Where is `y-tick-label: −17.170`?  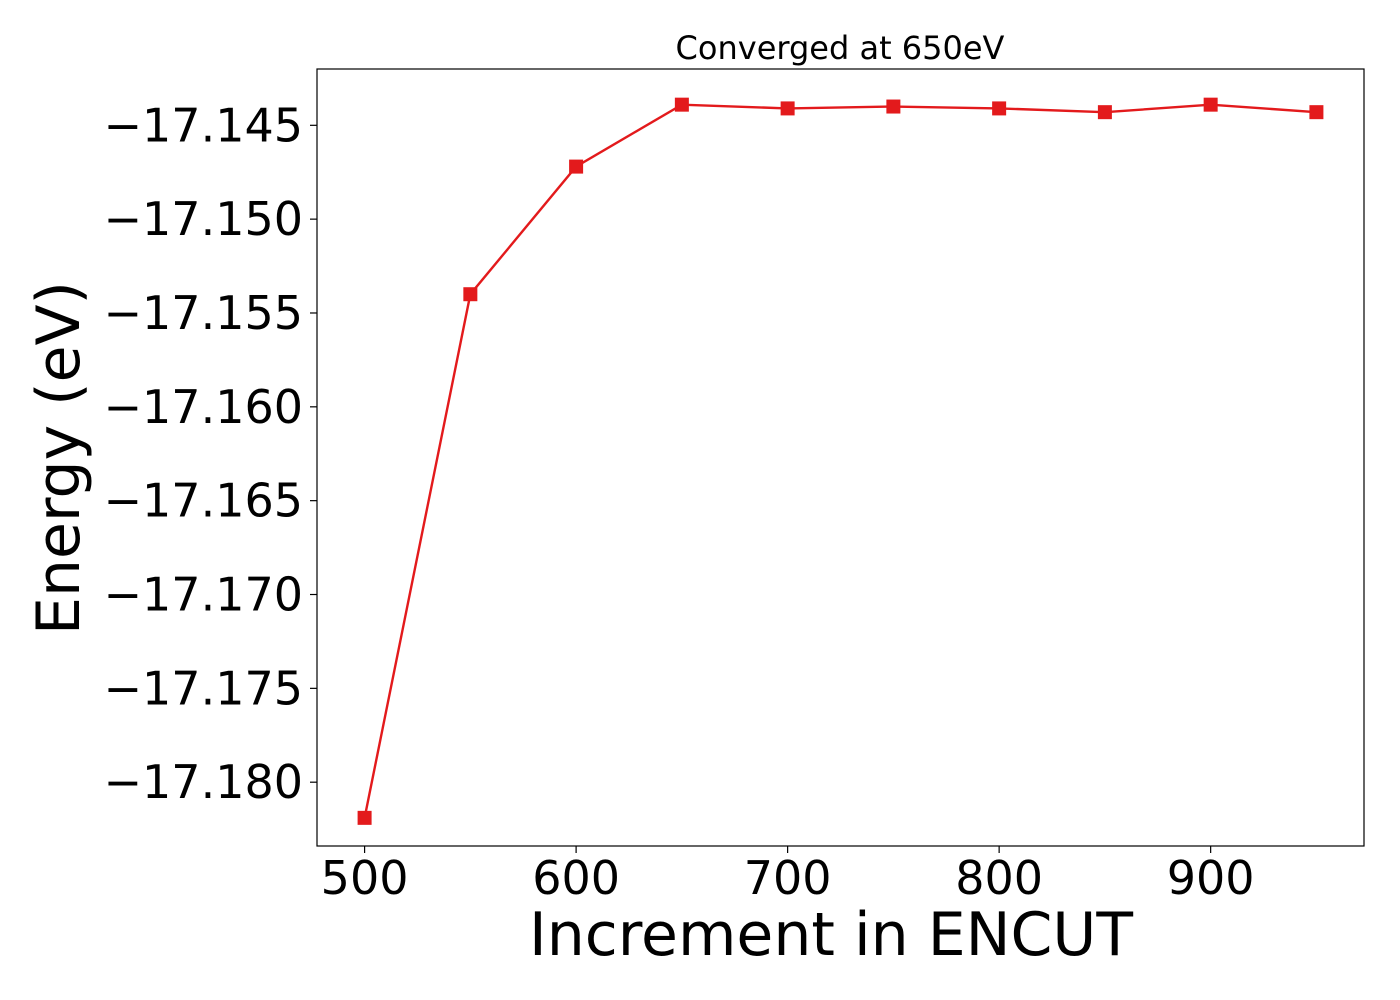
y-tick-label: −17.170 is located at coordinates (204, 595).